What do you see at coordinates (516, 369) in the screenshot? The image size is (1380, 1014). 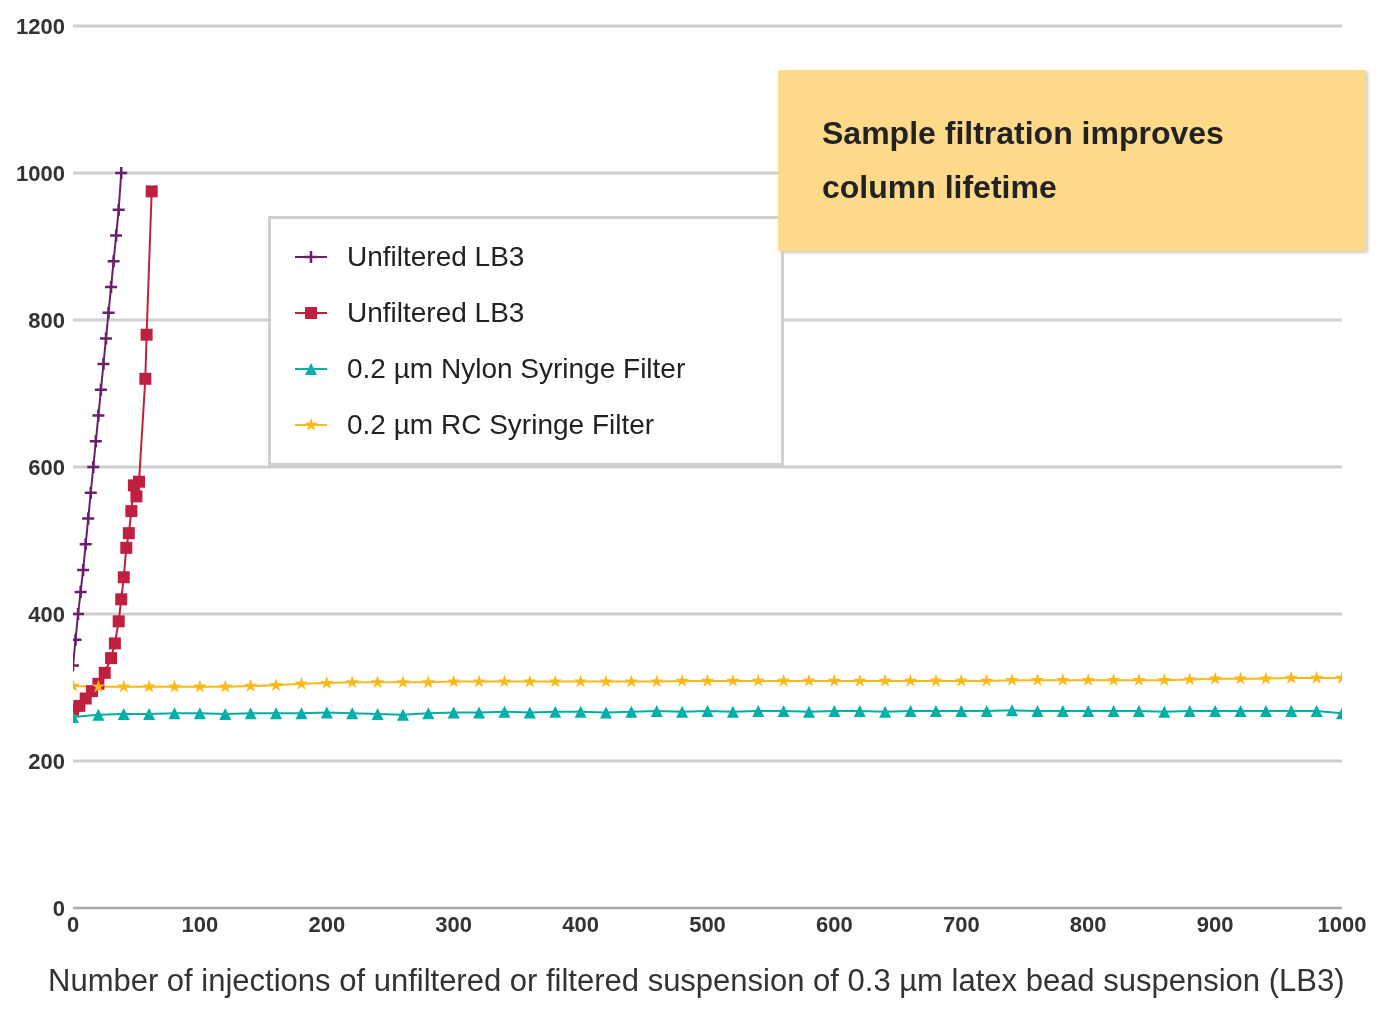 I see `legend-label: 0.2 µm Nylon Syringe Filter` at bounding box center [516, 369].